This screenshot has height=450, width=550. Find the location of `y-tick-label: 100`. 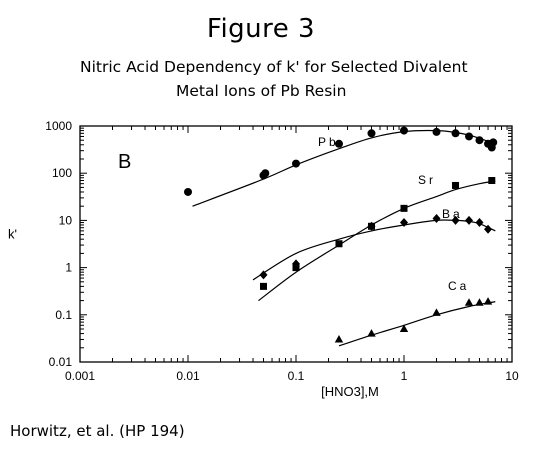

y-tick-label: 100 is located at coordinates (62, 173).